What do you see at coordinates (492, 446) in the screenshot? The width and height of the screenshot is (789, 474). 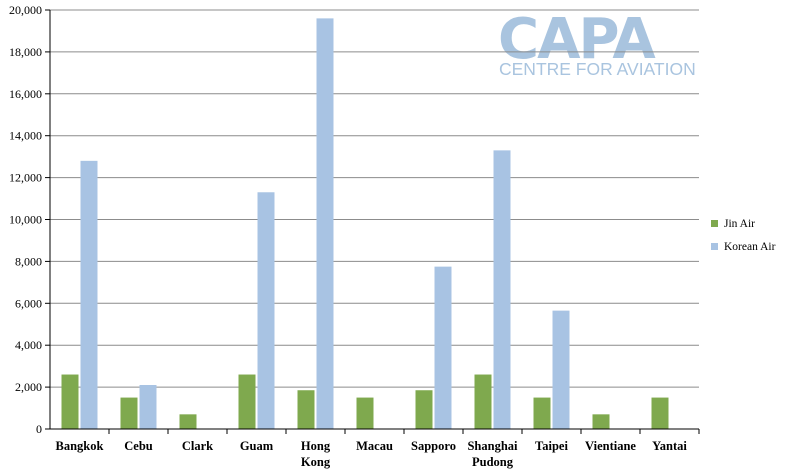 I see `x-category-label: Shanghai` at bounding box center [492, 446].